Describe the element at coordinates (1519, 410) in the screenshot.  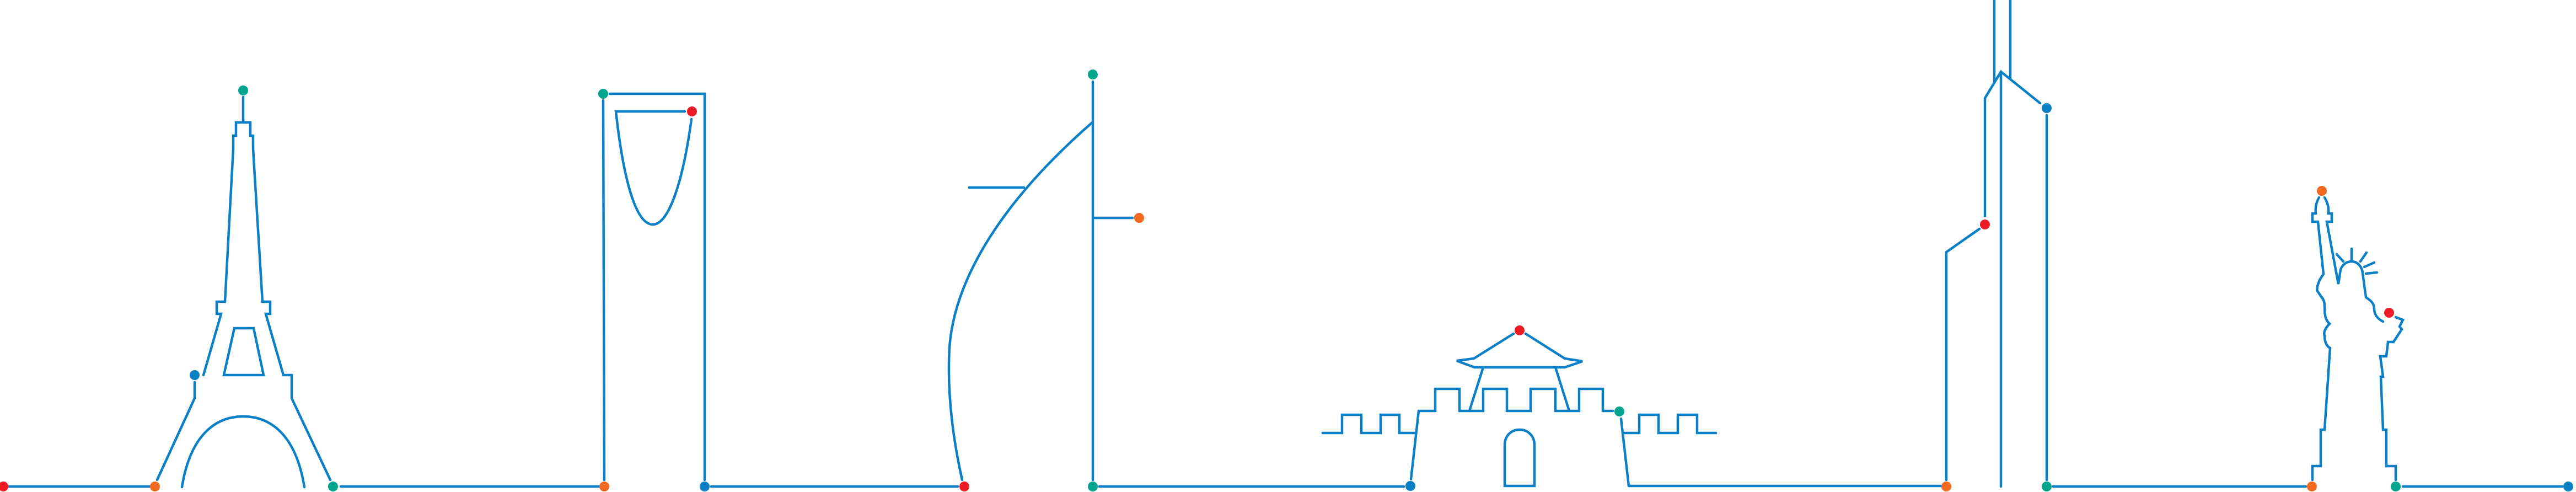
I see `chinese-gate-pavilion` at that location.